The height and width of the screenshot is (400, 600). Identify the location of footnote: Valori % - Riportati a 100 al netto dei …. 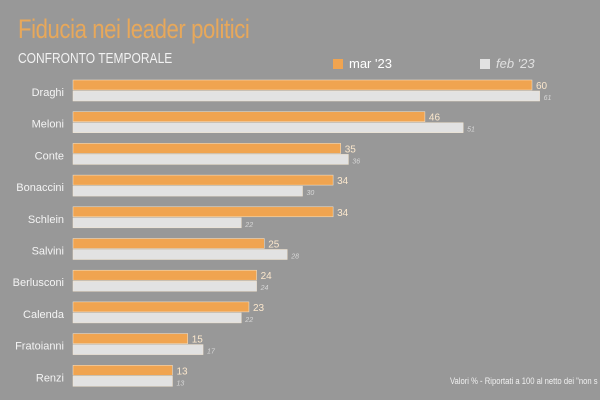
(524, 381).